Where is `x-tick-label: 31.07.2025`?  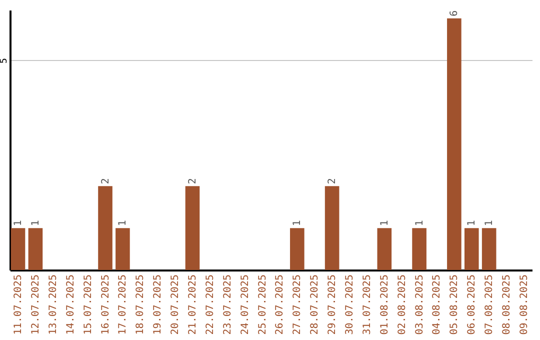 x-tick-label: 31.07.2025 is located at coordinates (367, 304).